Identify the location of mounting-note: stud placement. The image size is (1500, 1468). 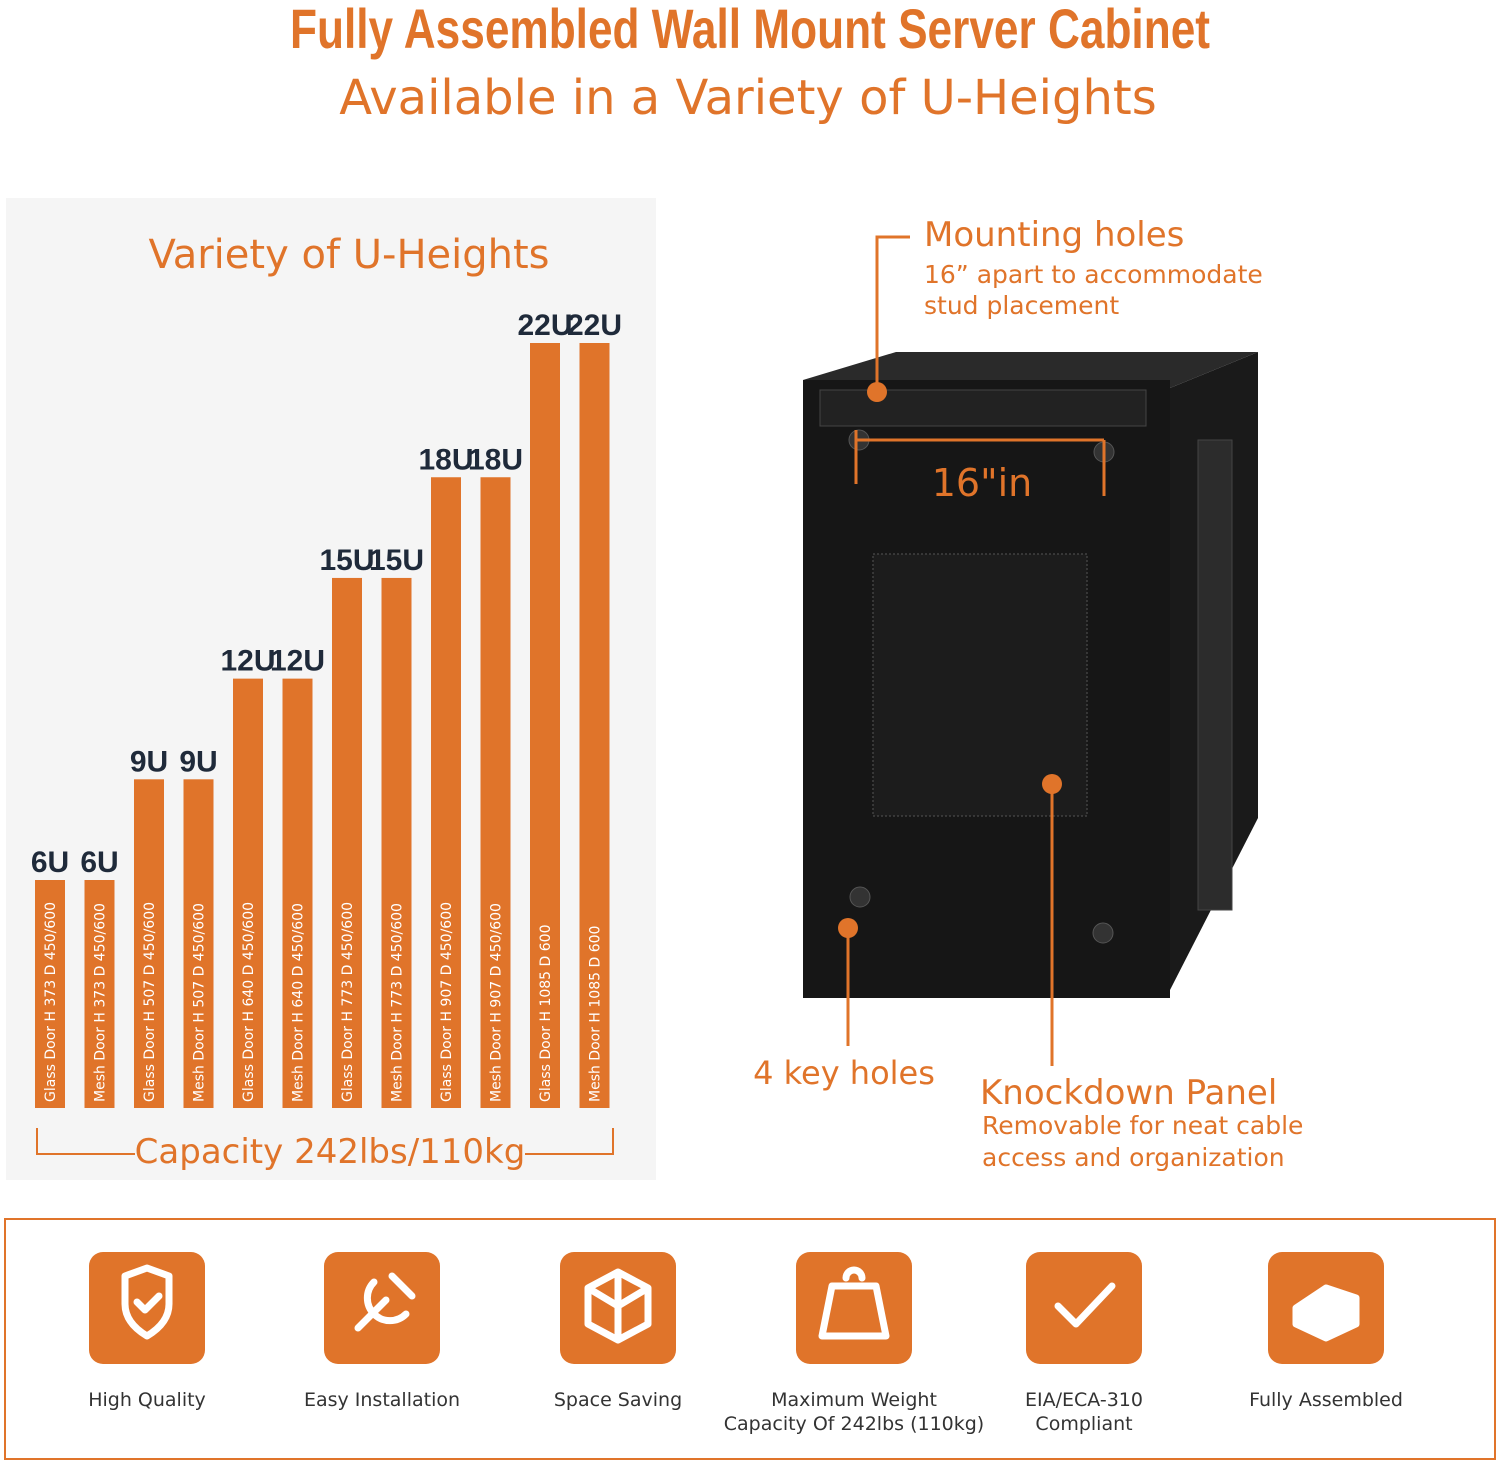
(1021, 305).